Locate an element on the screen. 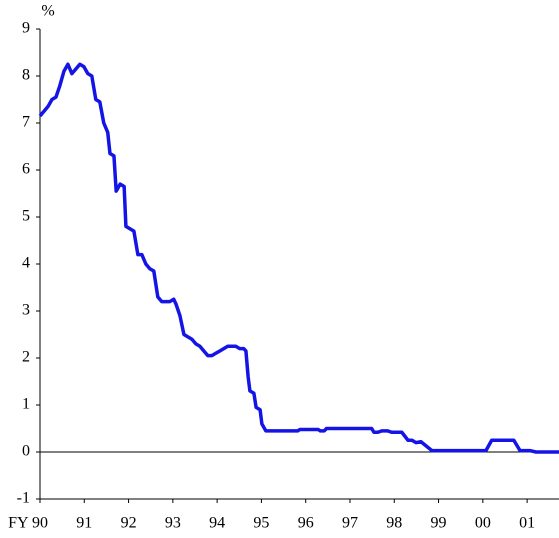 The height and width of the screenshot is (538, 559). y-tick-label: 0 is located at coordinates (26, 451).